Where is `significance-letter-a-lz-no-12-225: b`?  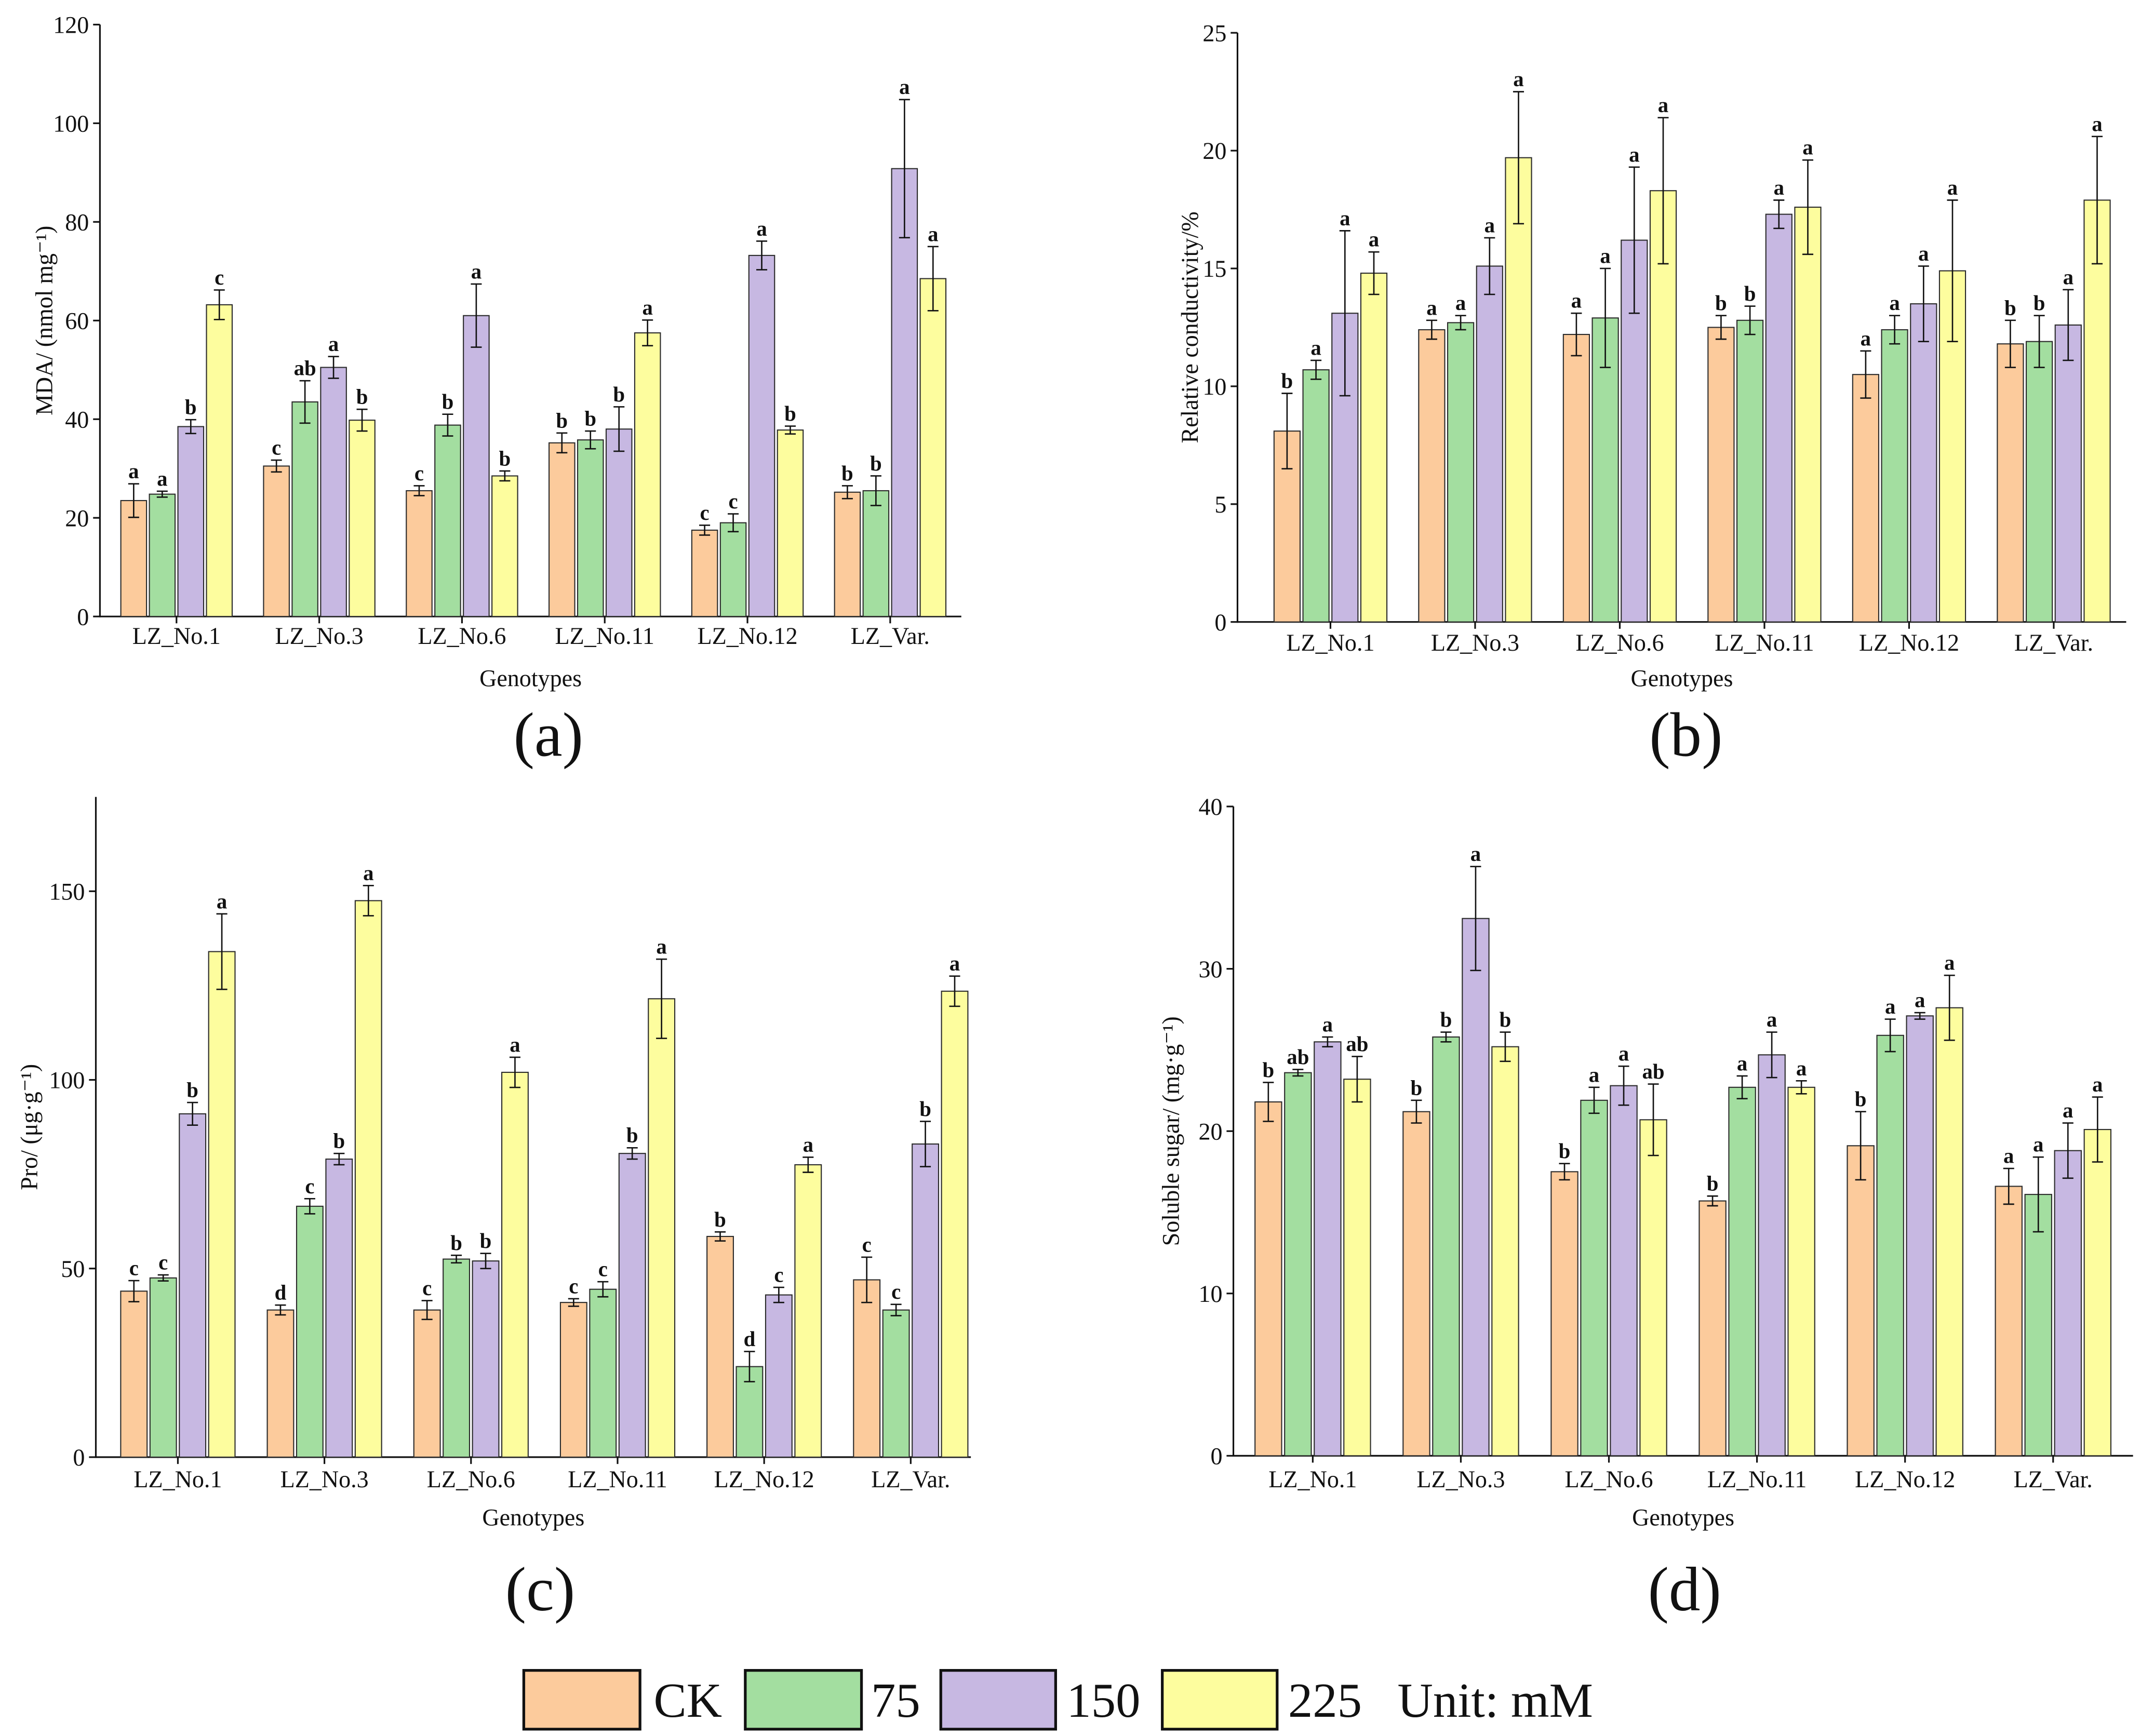 significance-letter-a-lz-no-12-225: b is located at coordinates (790, 413).